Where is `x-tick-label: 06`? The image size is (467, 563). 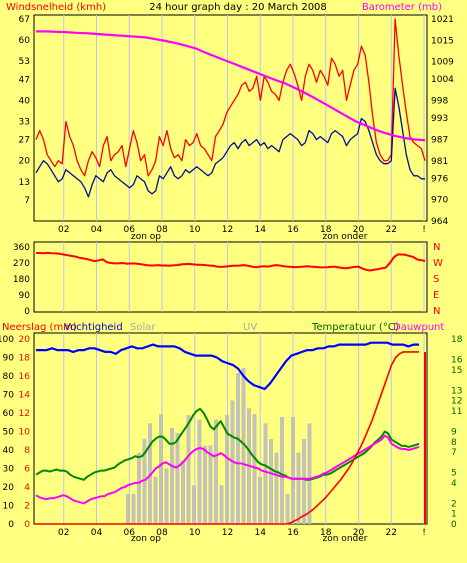
x-tick-label: 06 is located at coordinates (130, 533).